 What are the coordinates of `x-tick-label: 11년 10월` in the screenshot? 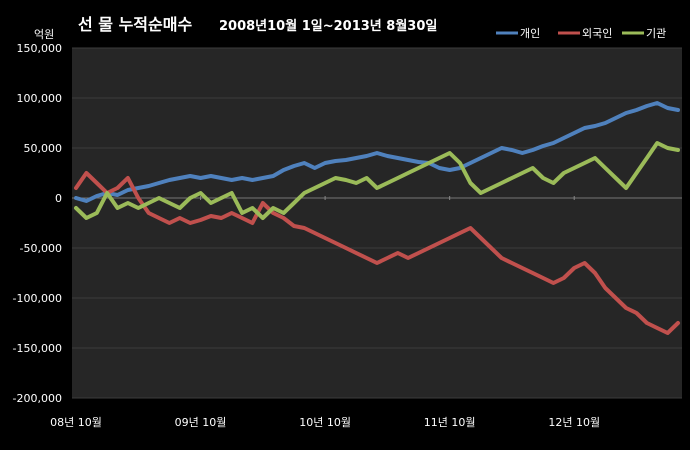 It's located at (450, 422).